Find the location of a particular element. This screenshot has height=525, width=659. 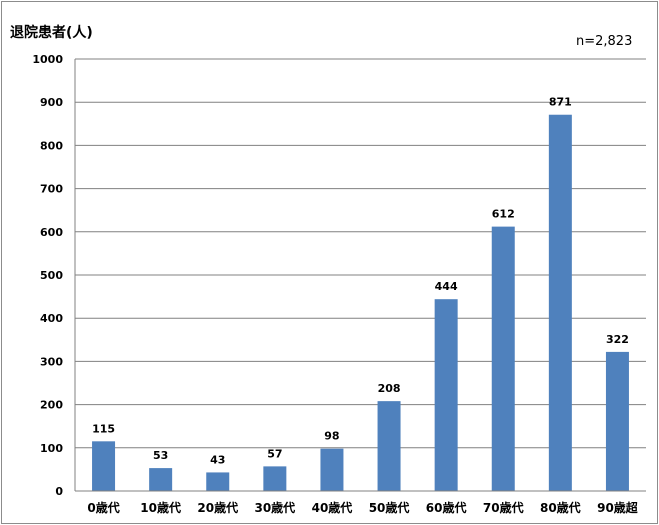

category-label: 80歳代 is located at coordinates (560, 507).